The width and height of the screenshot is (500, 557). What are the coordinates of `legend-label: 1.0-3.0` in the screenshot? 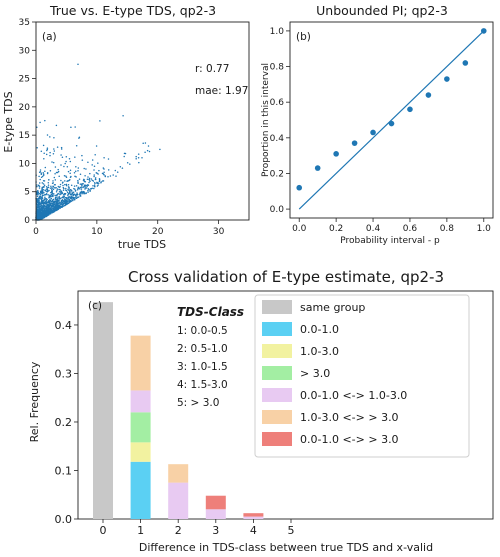 It's located at (319, 351).